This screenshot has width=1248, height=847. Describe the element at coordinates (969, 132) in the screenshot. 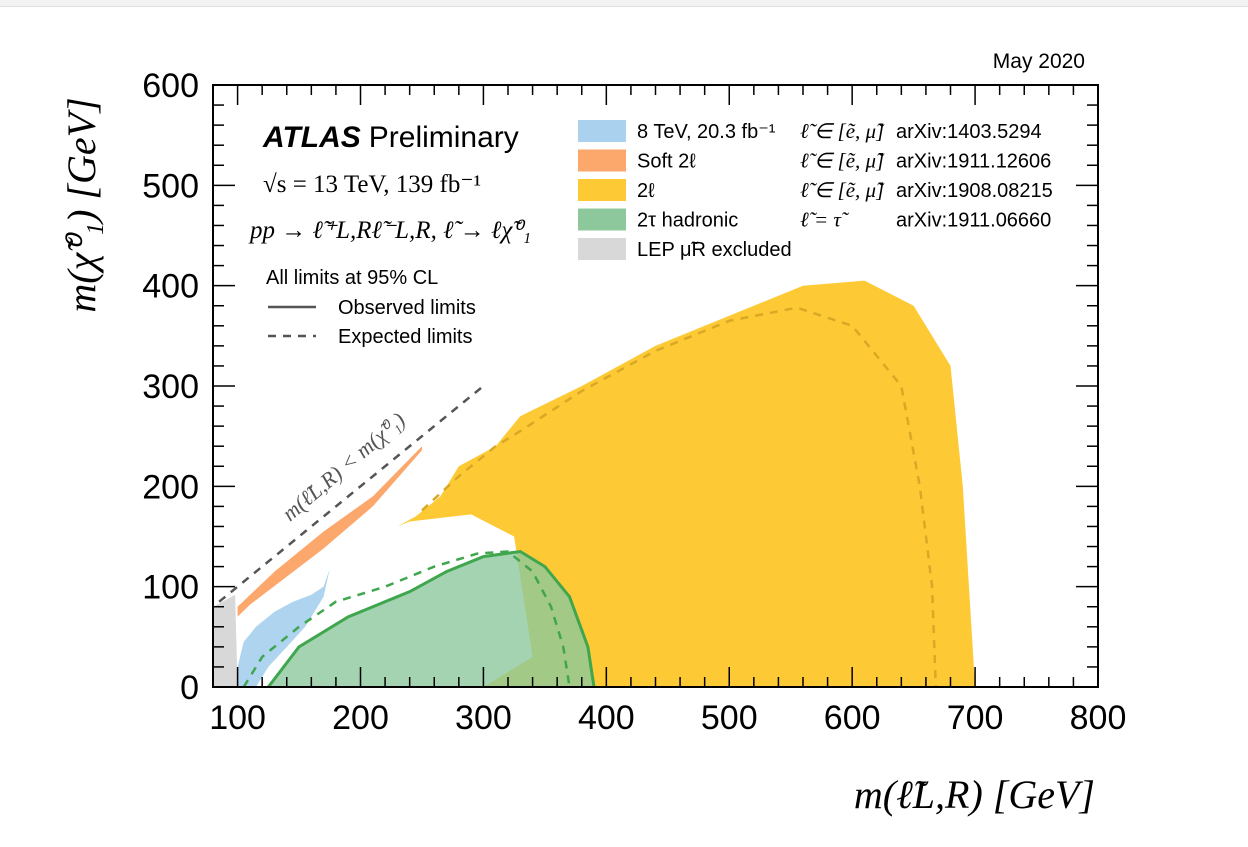

I see `legend-ref-0: arXiv:1403.5294` at that location.